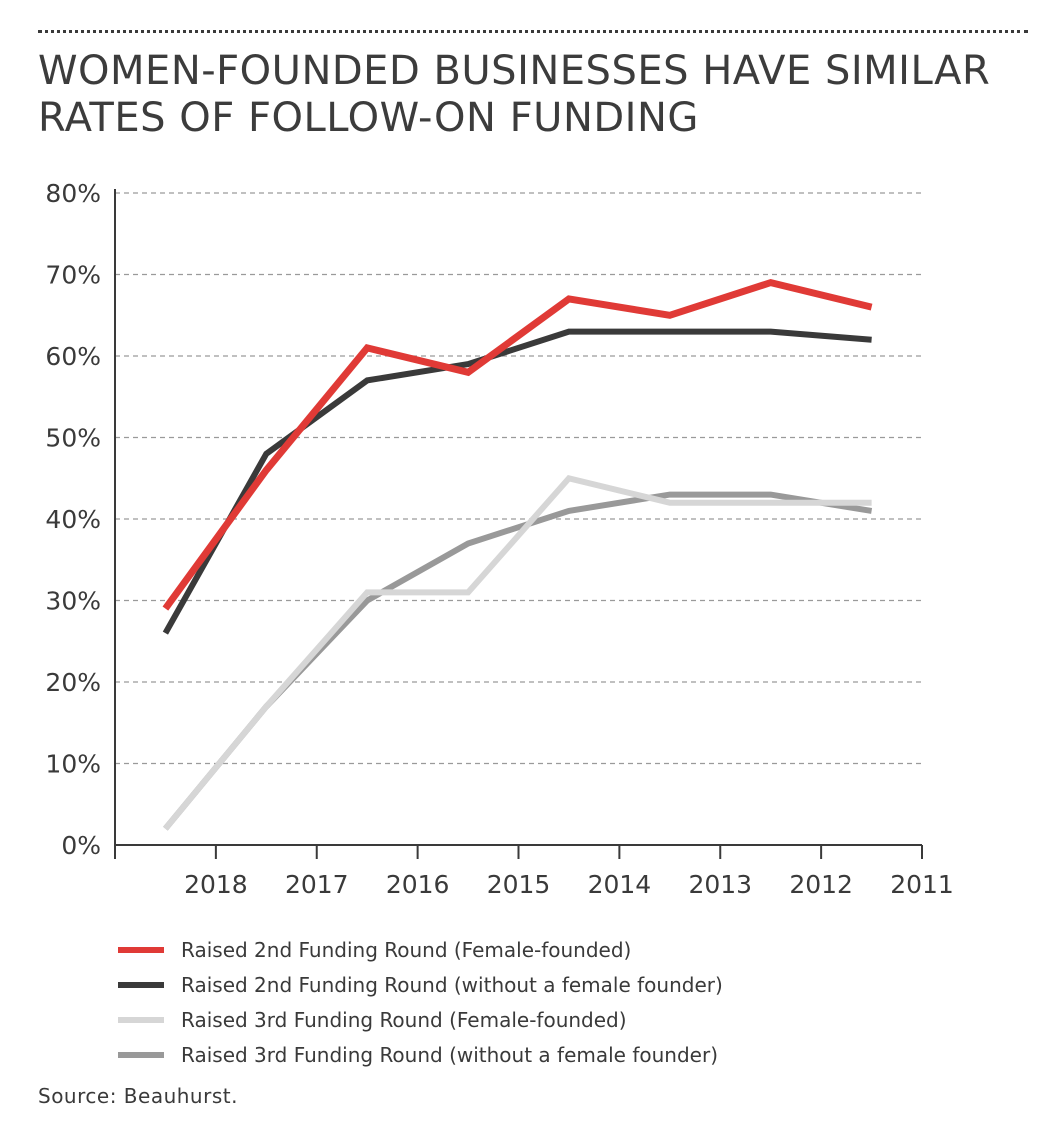 This screenshot has width=1063, height=1122. Describe the element at coordinates (922, 884) in the screenshot. I see `x-tick-label-2011: 2011` at that location.